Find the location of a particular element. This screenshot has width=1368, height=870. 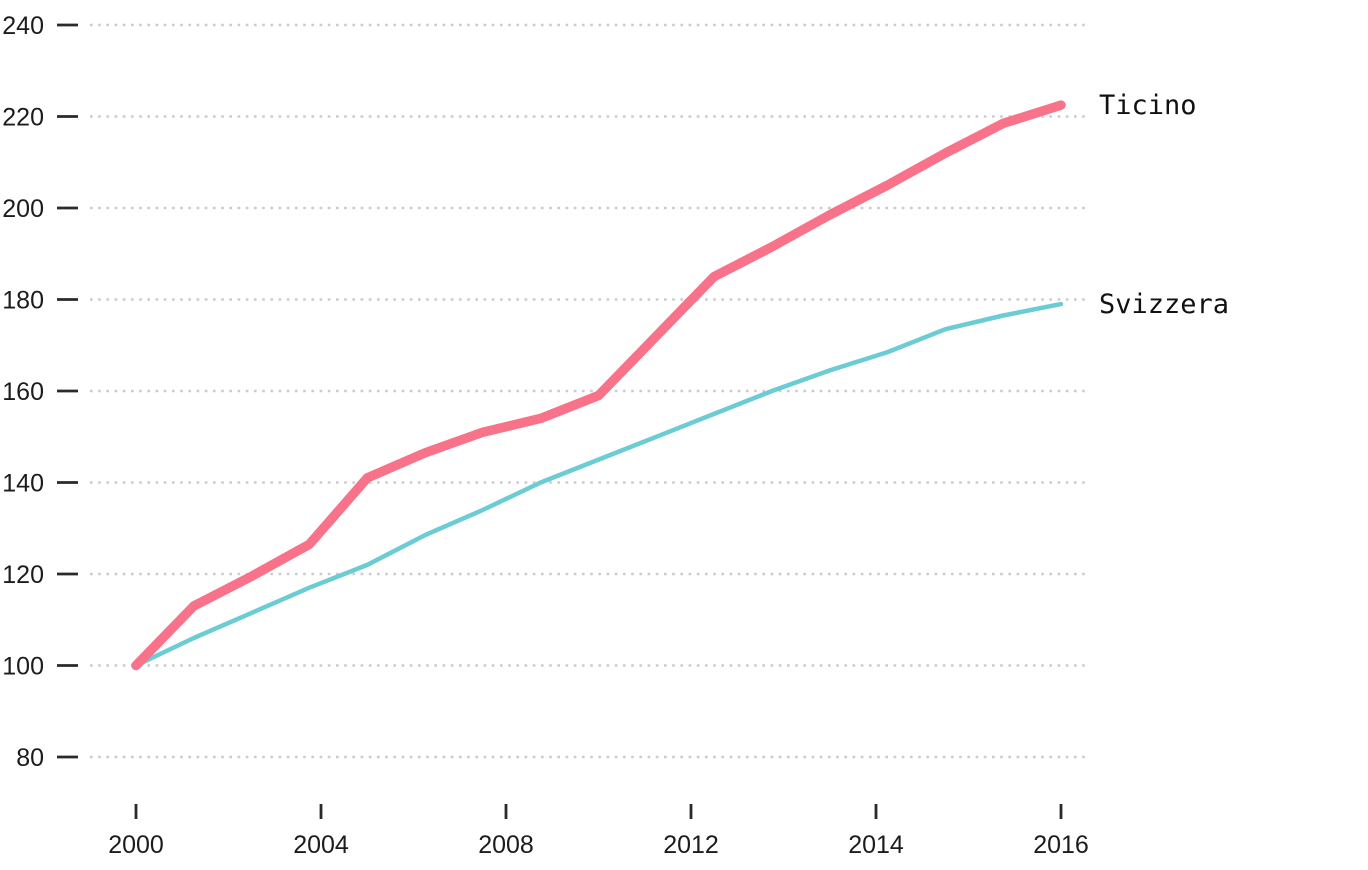

y-axis-label-100: 100 is located at coordinates (23, 667).